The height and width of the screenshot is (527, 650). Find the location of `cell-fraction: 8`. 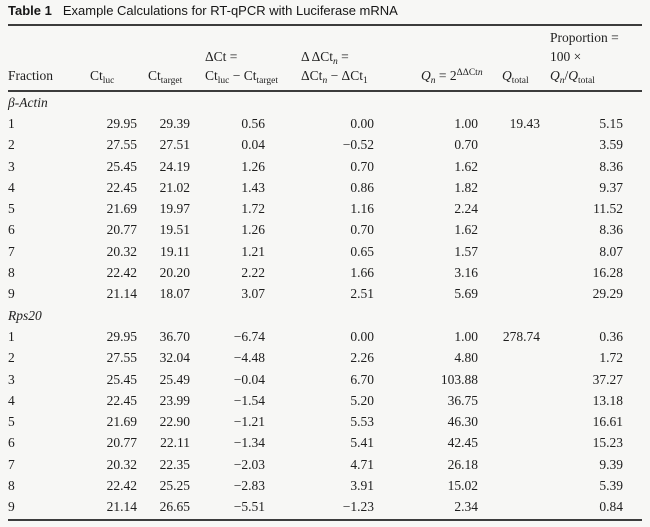

cell-fraction: 8 is located at coordinates (11, 485).